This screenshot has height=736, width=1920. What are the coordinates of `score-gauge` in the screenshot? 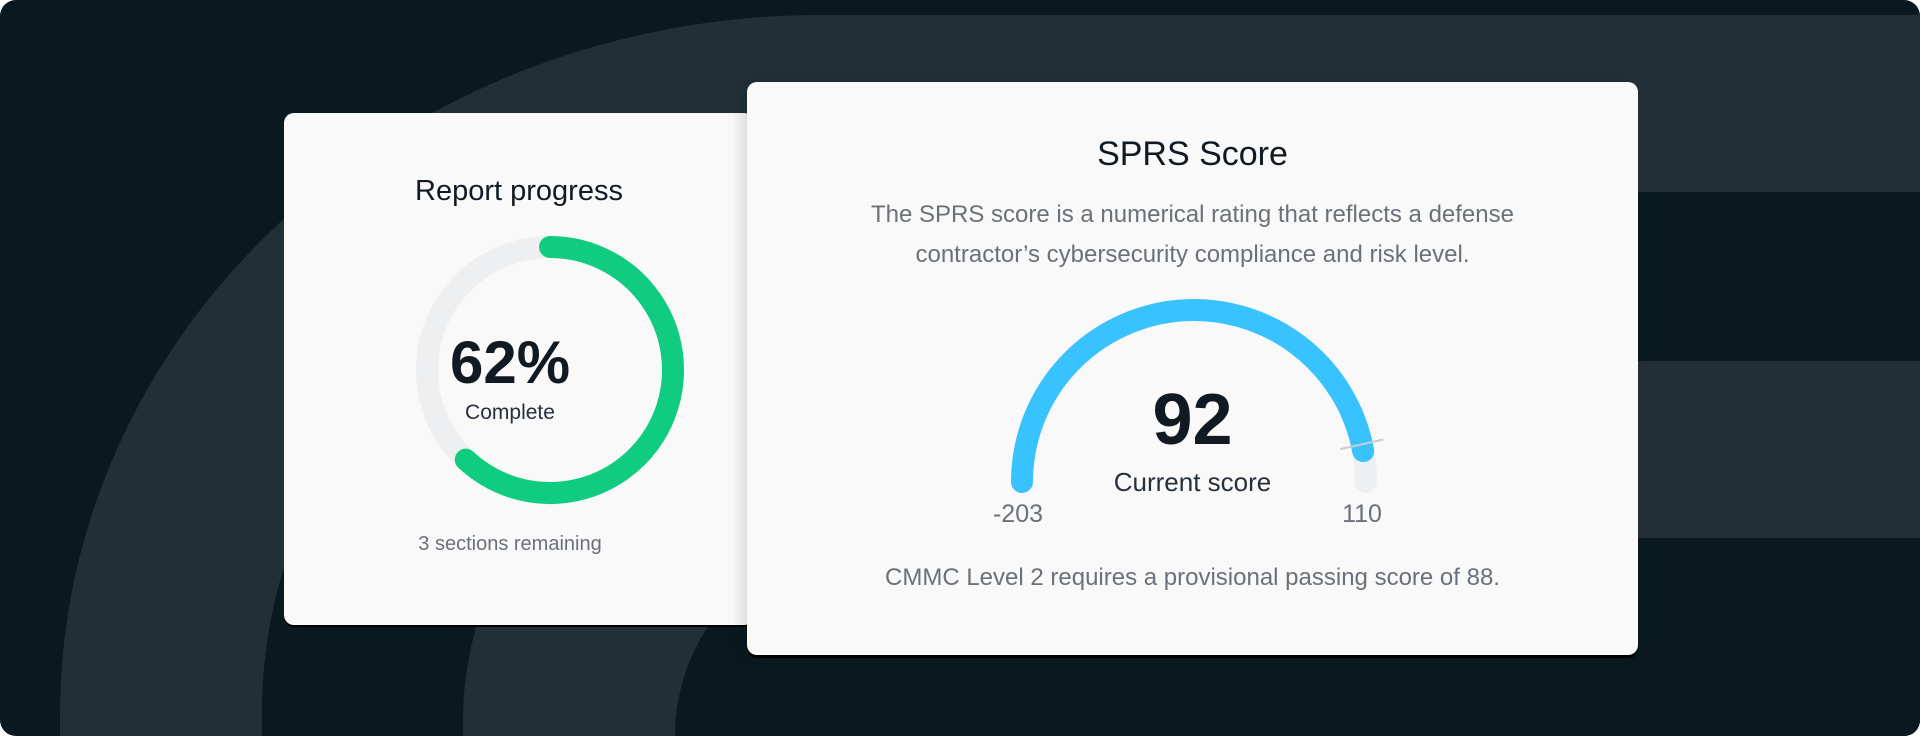 It's located at (1197, 396).